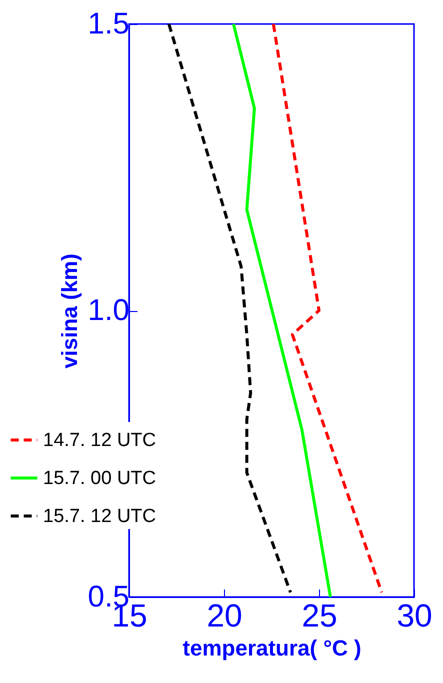 The image size is (443, 683). I want to click on y-tick-label: 1.5, so click(109, 24).